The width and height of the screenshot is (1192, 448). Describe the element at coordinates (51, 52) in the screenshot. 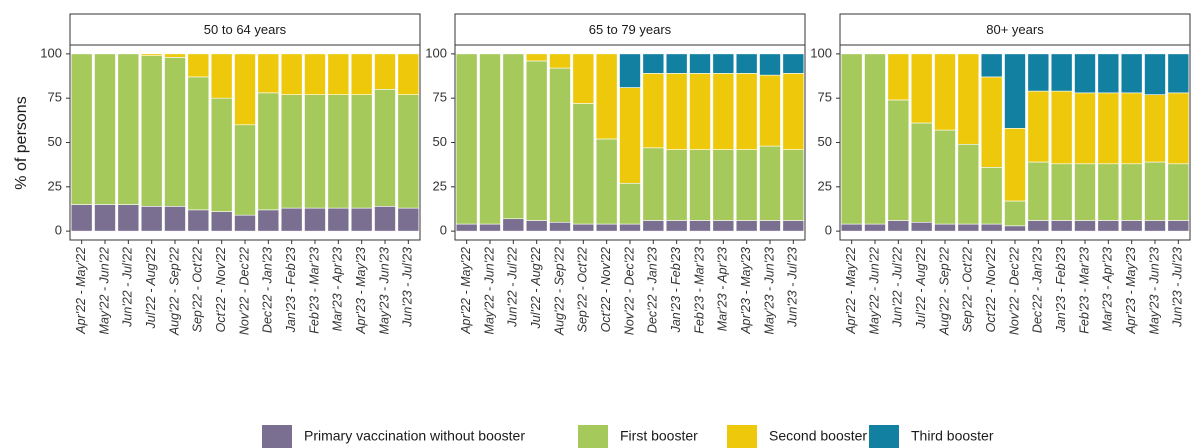

I see `y-tick-label: 100` at that location.